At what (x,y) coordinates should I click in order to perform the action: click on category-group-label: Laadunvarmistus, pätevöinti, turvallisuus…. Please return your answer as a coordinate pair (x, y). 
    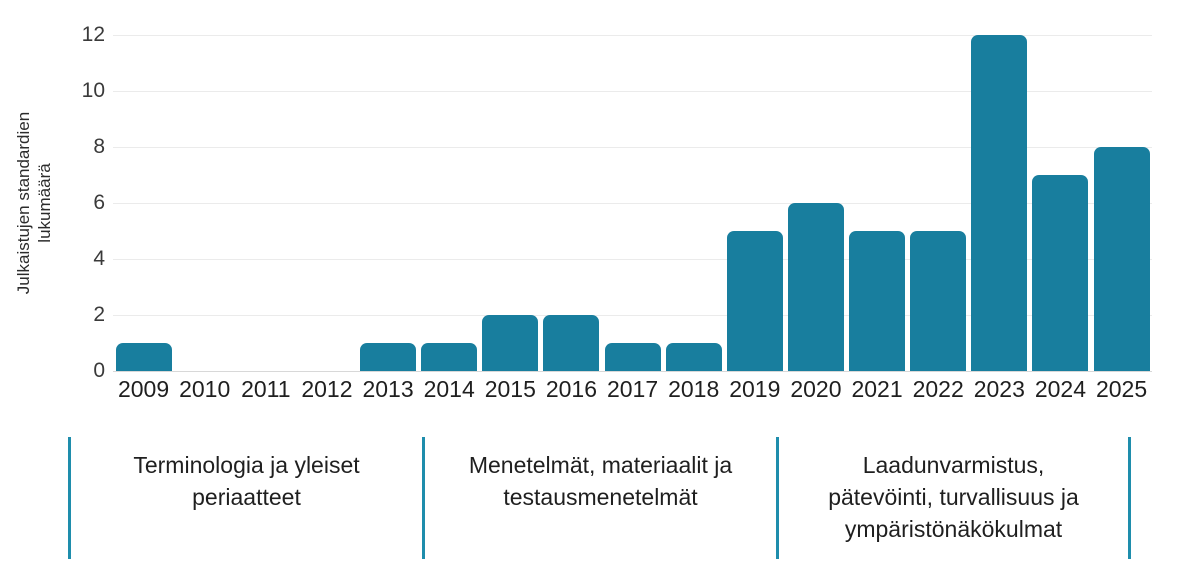
    Looking at the image, I should click on (953, 497).